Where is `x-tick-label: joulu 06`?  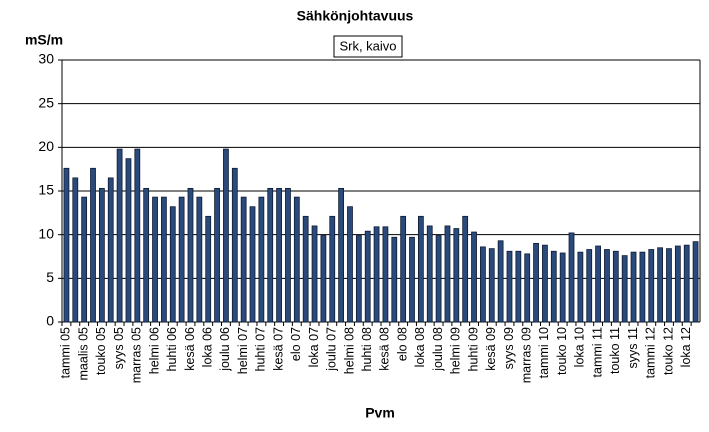 x-tick-label: joulu 06 is located at coordinates (225, 349).